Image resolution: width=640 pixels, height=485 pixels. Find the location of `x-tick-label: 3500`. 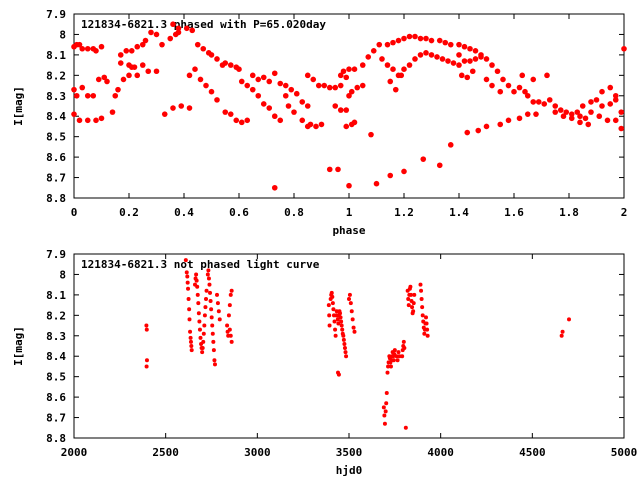

x-tick-label: 3500 is located at coordinates (349, 452).